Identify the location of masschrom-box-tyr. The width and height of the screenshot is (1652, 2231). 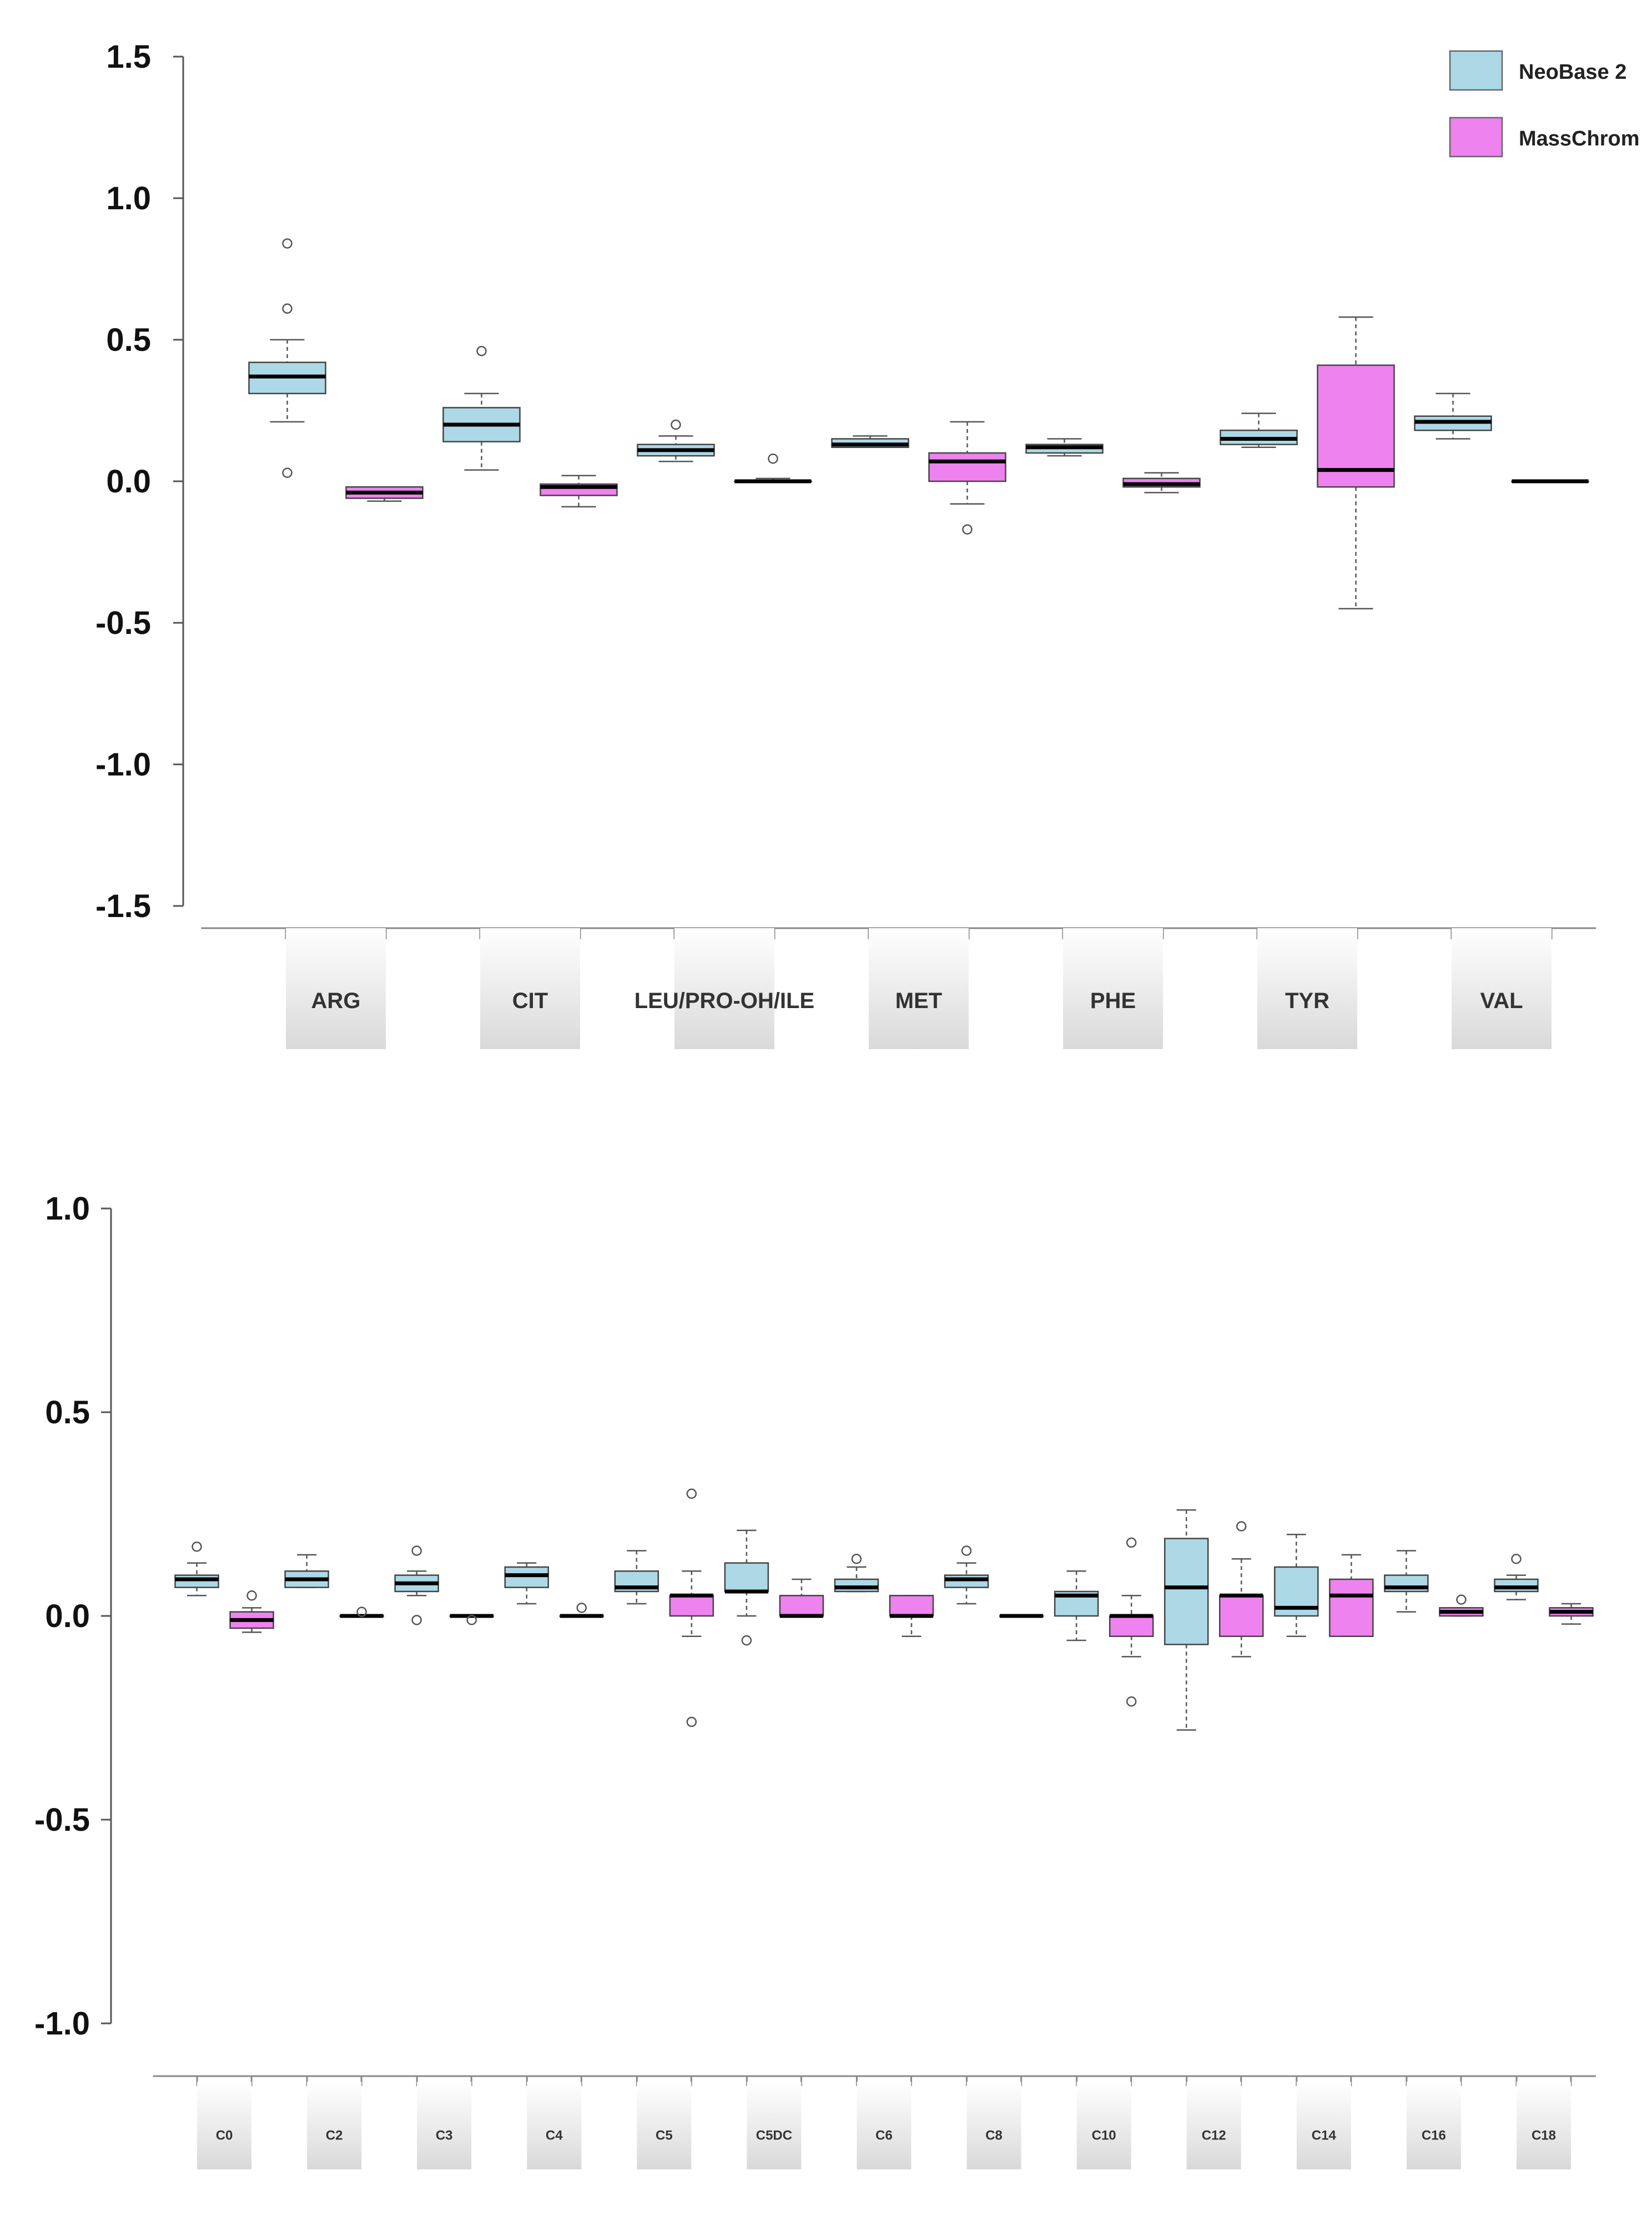
(1356, 463).